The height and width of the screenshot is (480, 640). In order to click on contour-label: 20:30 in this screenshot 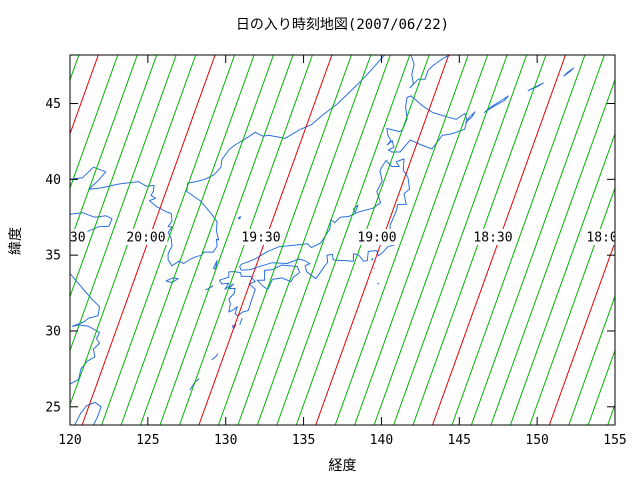, I will do `click(65, 238)`.